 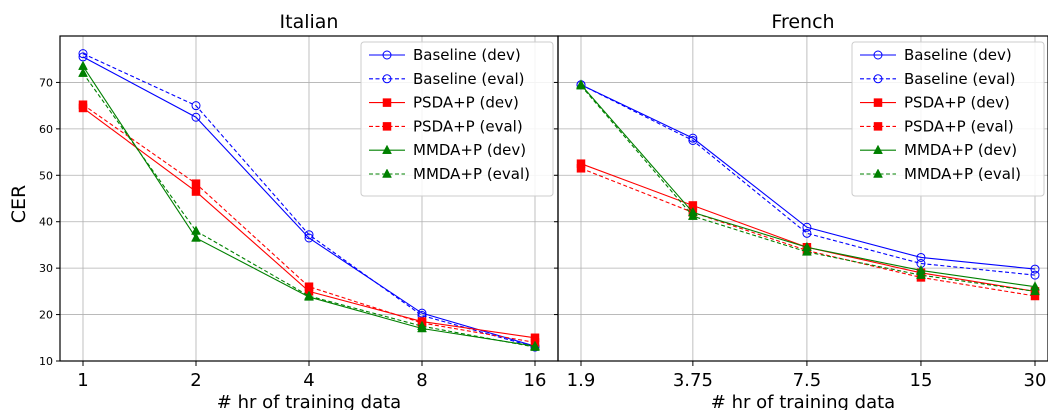 I want to click on series-line, so click(x=808, y=232).